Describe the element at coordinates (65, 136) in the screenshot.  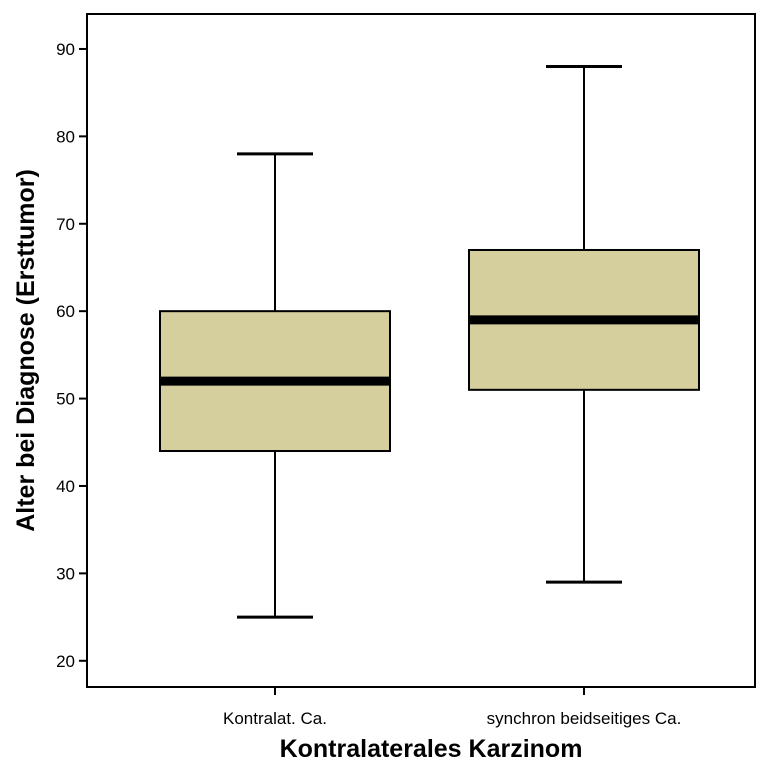
I see `y-tick-label: 80` at that location.